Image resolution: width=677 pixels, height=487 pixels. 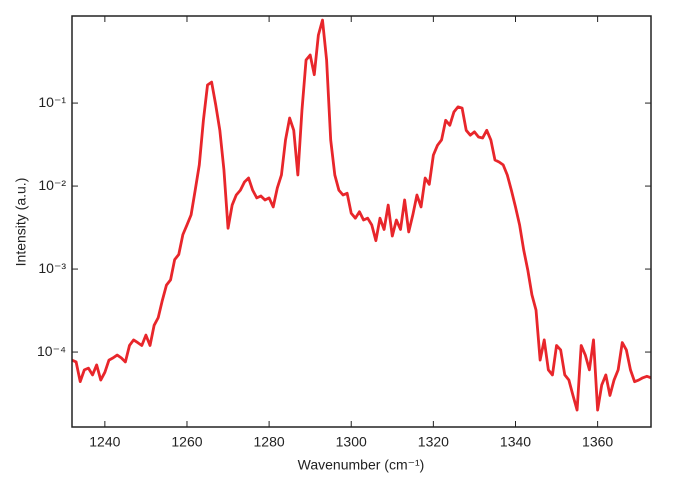 What do you see at coordinates (515, 442) in the screenshot?
I see `x-tick-label: 1340` at bounding box center [515, 442].